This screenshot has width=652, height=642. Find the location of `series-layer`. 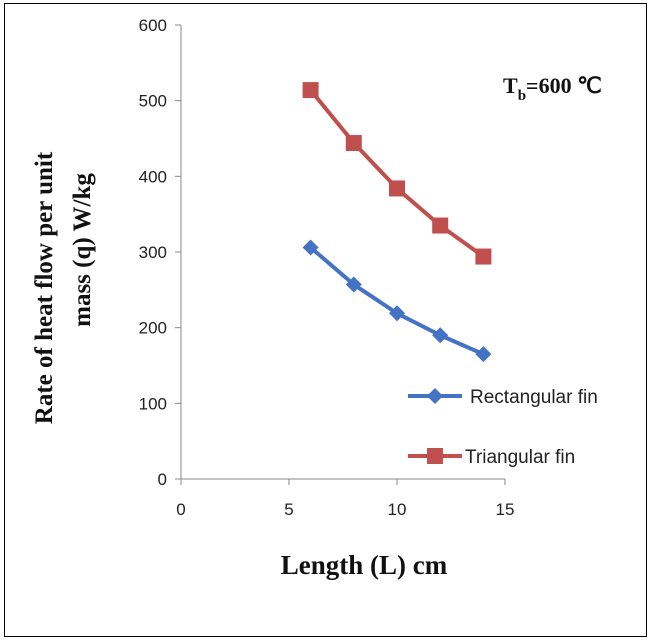

series-layer is located at coordinates (397, 222).